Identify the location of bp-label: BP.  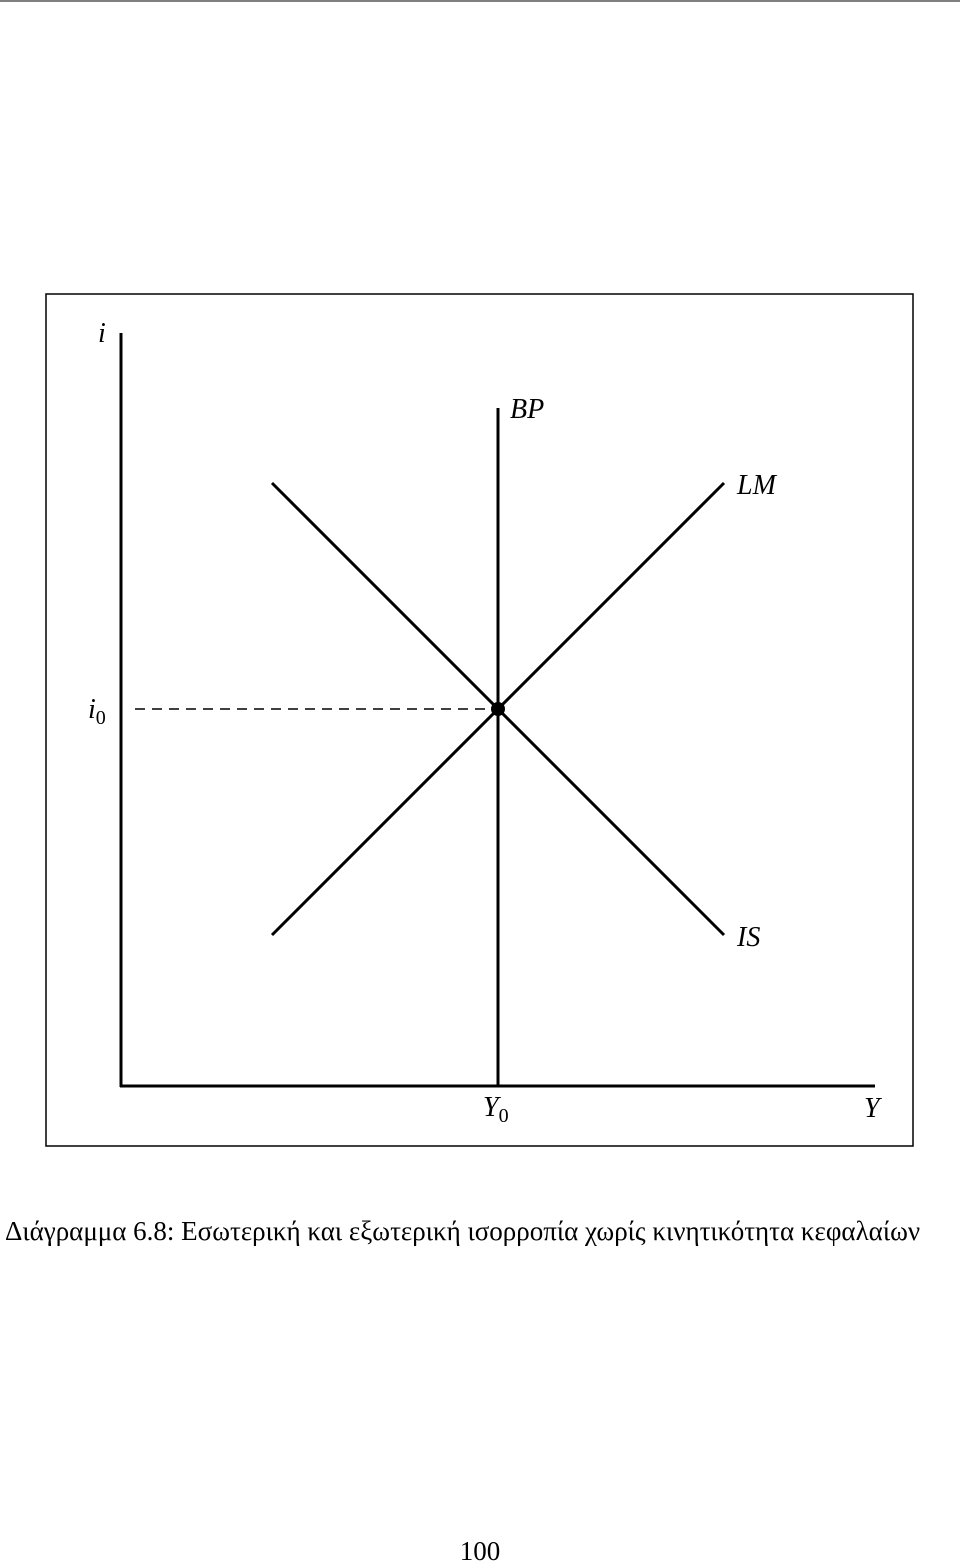
(527, 409).